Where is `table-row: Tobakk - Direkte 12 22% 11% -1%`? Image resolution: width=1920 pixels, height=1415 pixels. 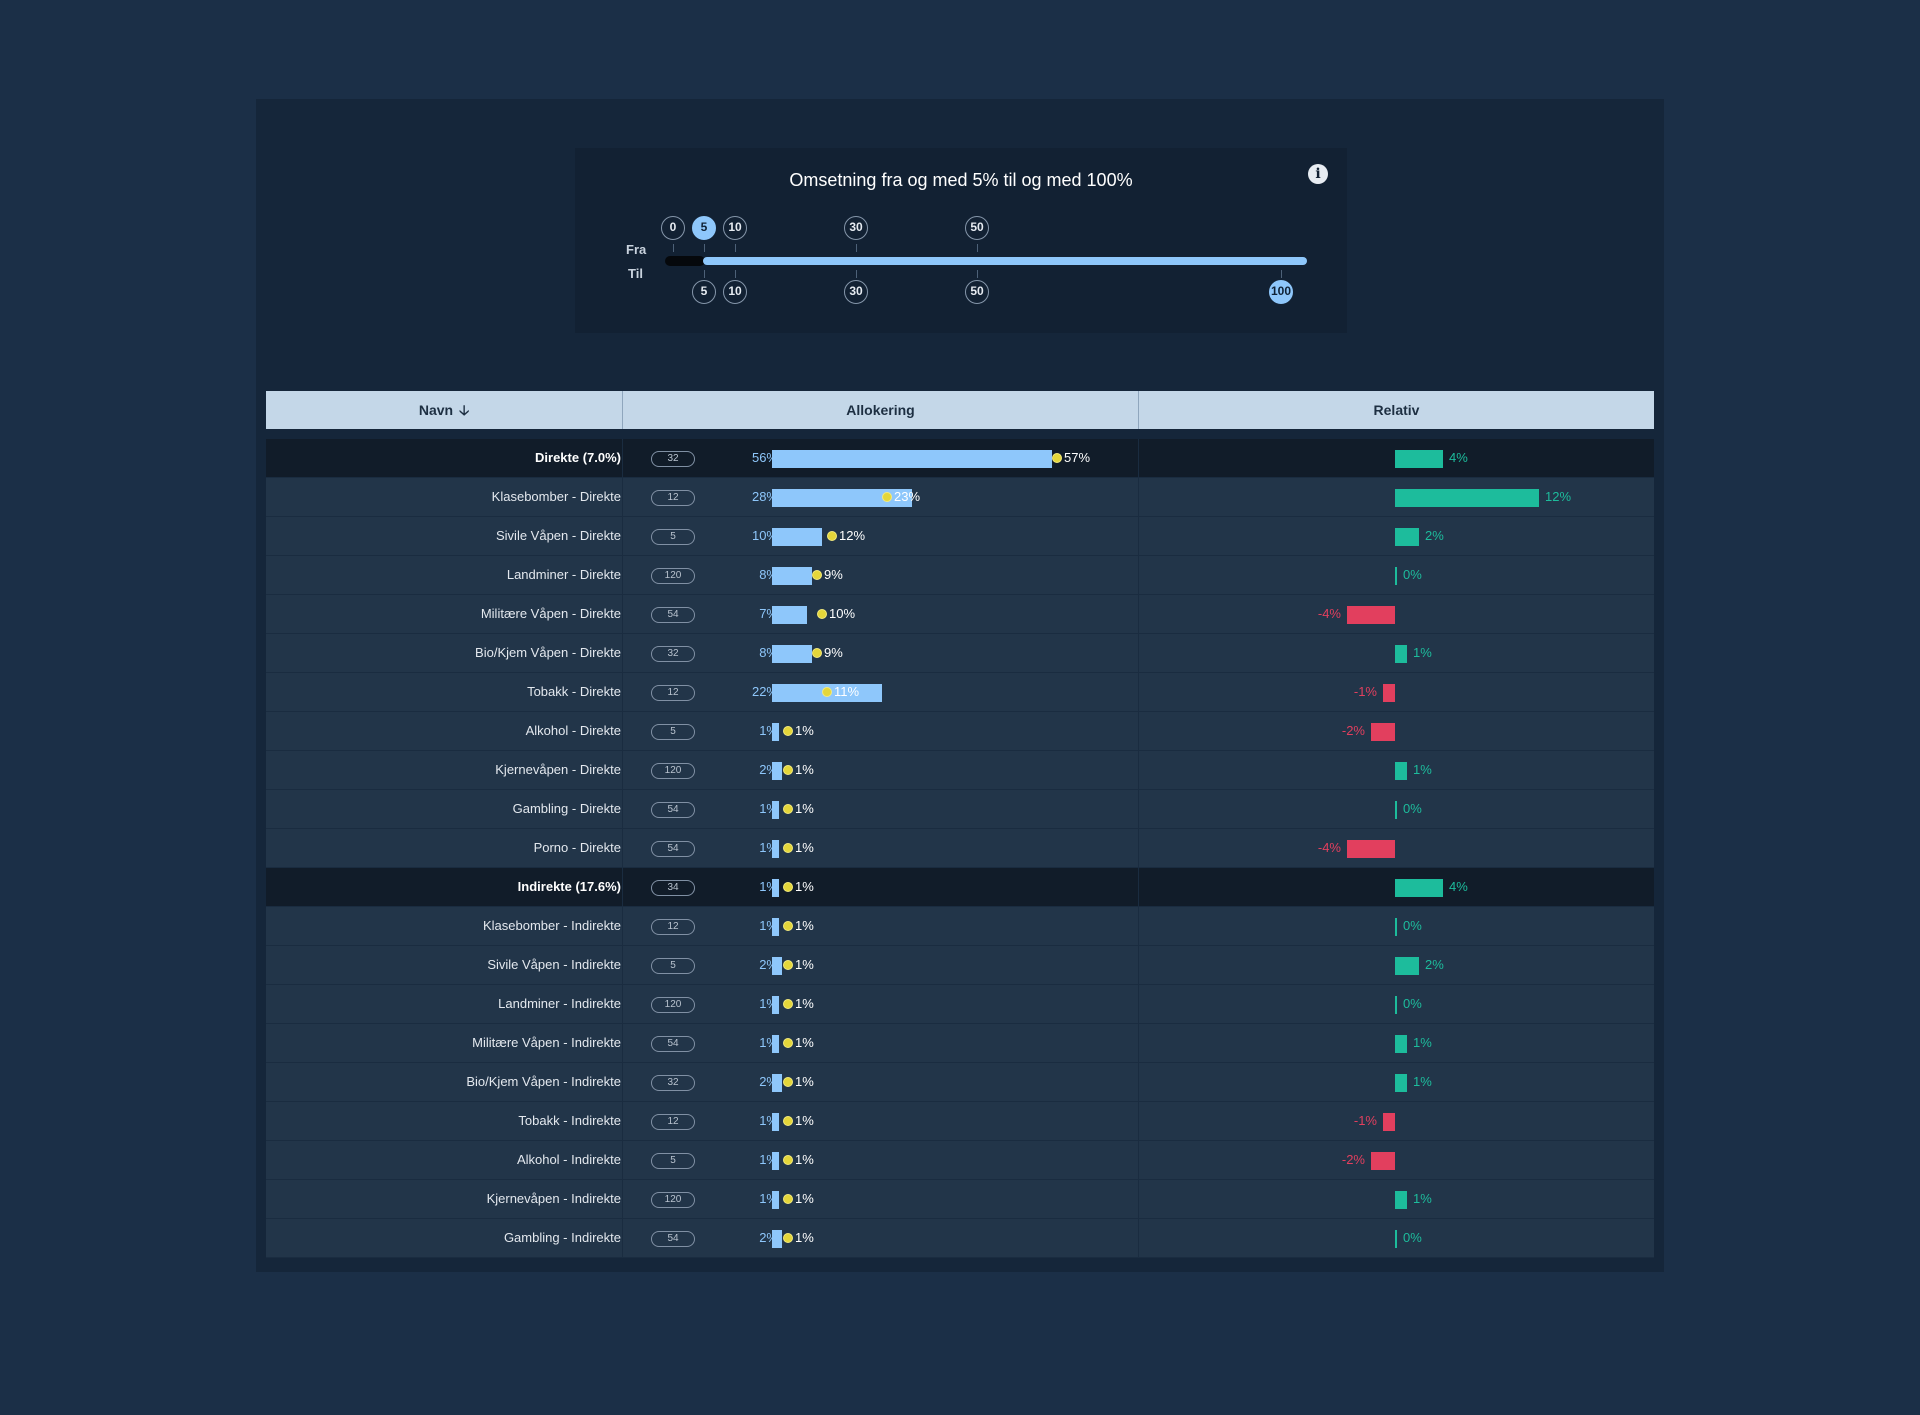
table-row: Tobakk - Direkte 12 22% 11% -1% is located at coordinates (960, 692).